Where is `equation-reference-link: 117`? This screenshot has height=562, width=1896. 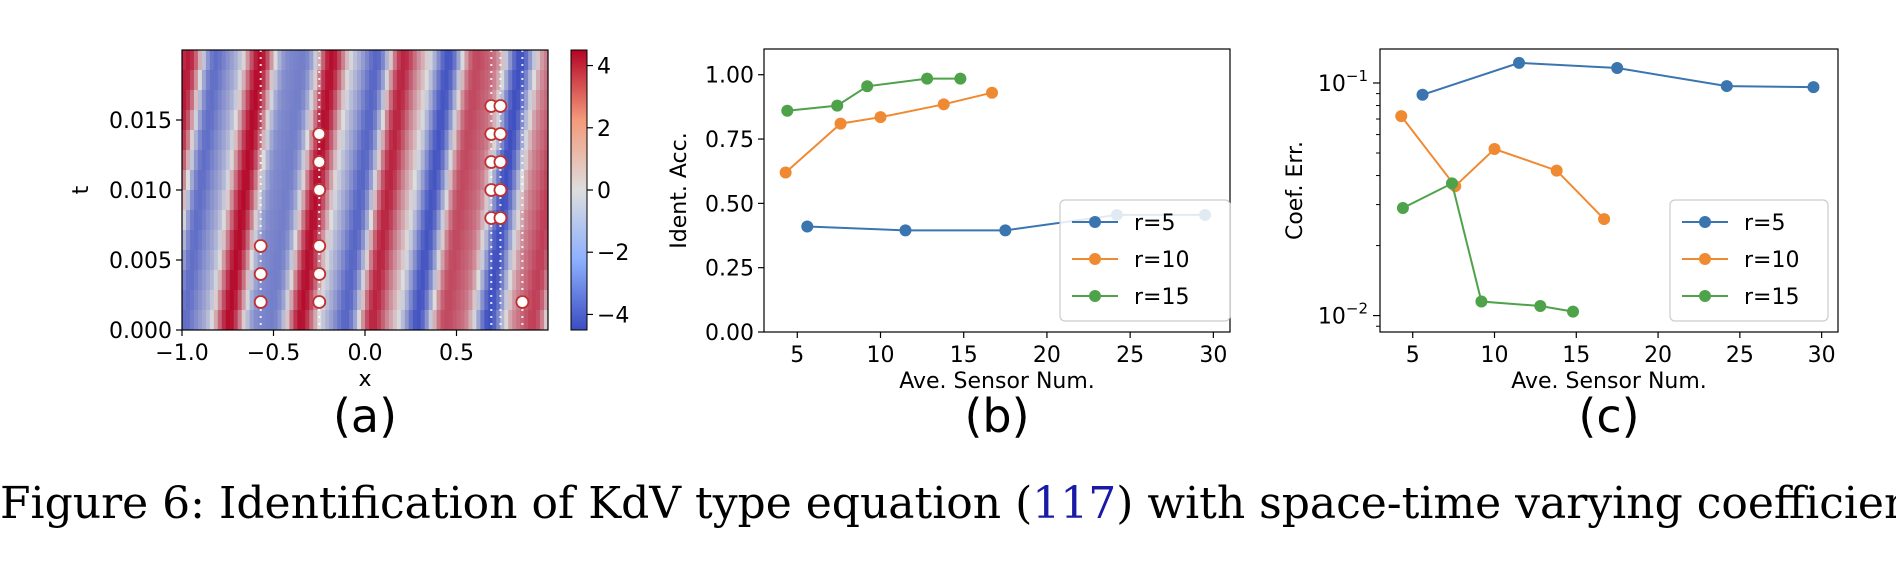 equation-reference-link: 117 is located at coordinates (1074, 503).